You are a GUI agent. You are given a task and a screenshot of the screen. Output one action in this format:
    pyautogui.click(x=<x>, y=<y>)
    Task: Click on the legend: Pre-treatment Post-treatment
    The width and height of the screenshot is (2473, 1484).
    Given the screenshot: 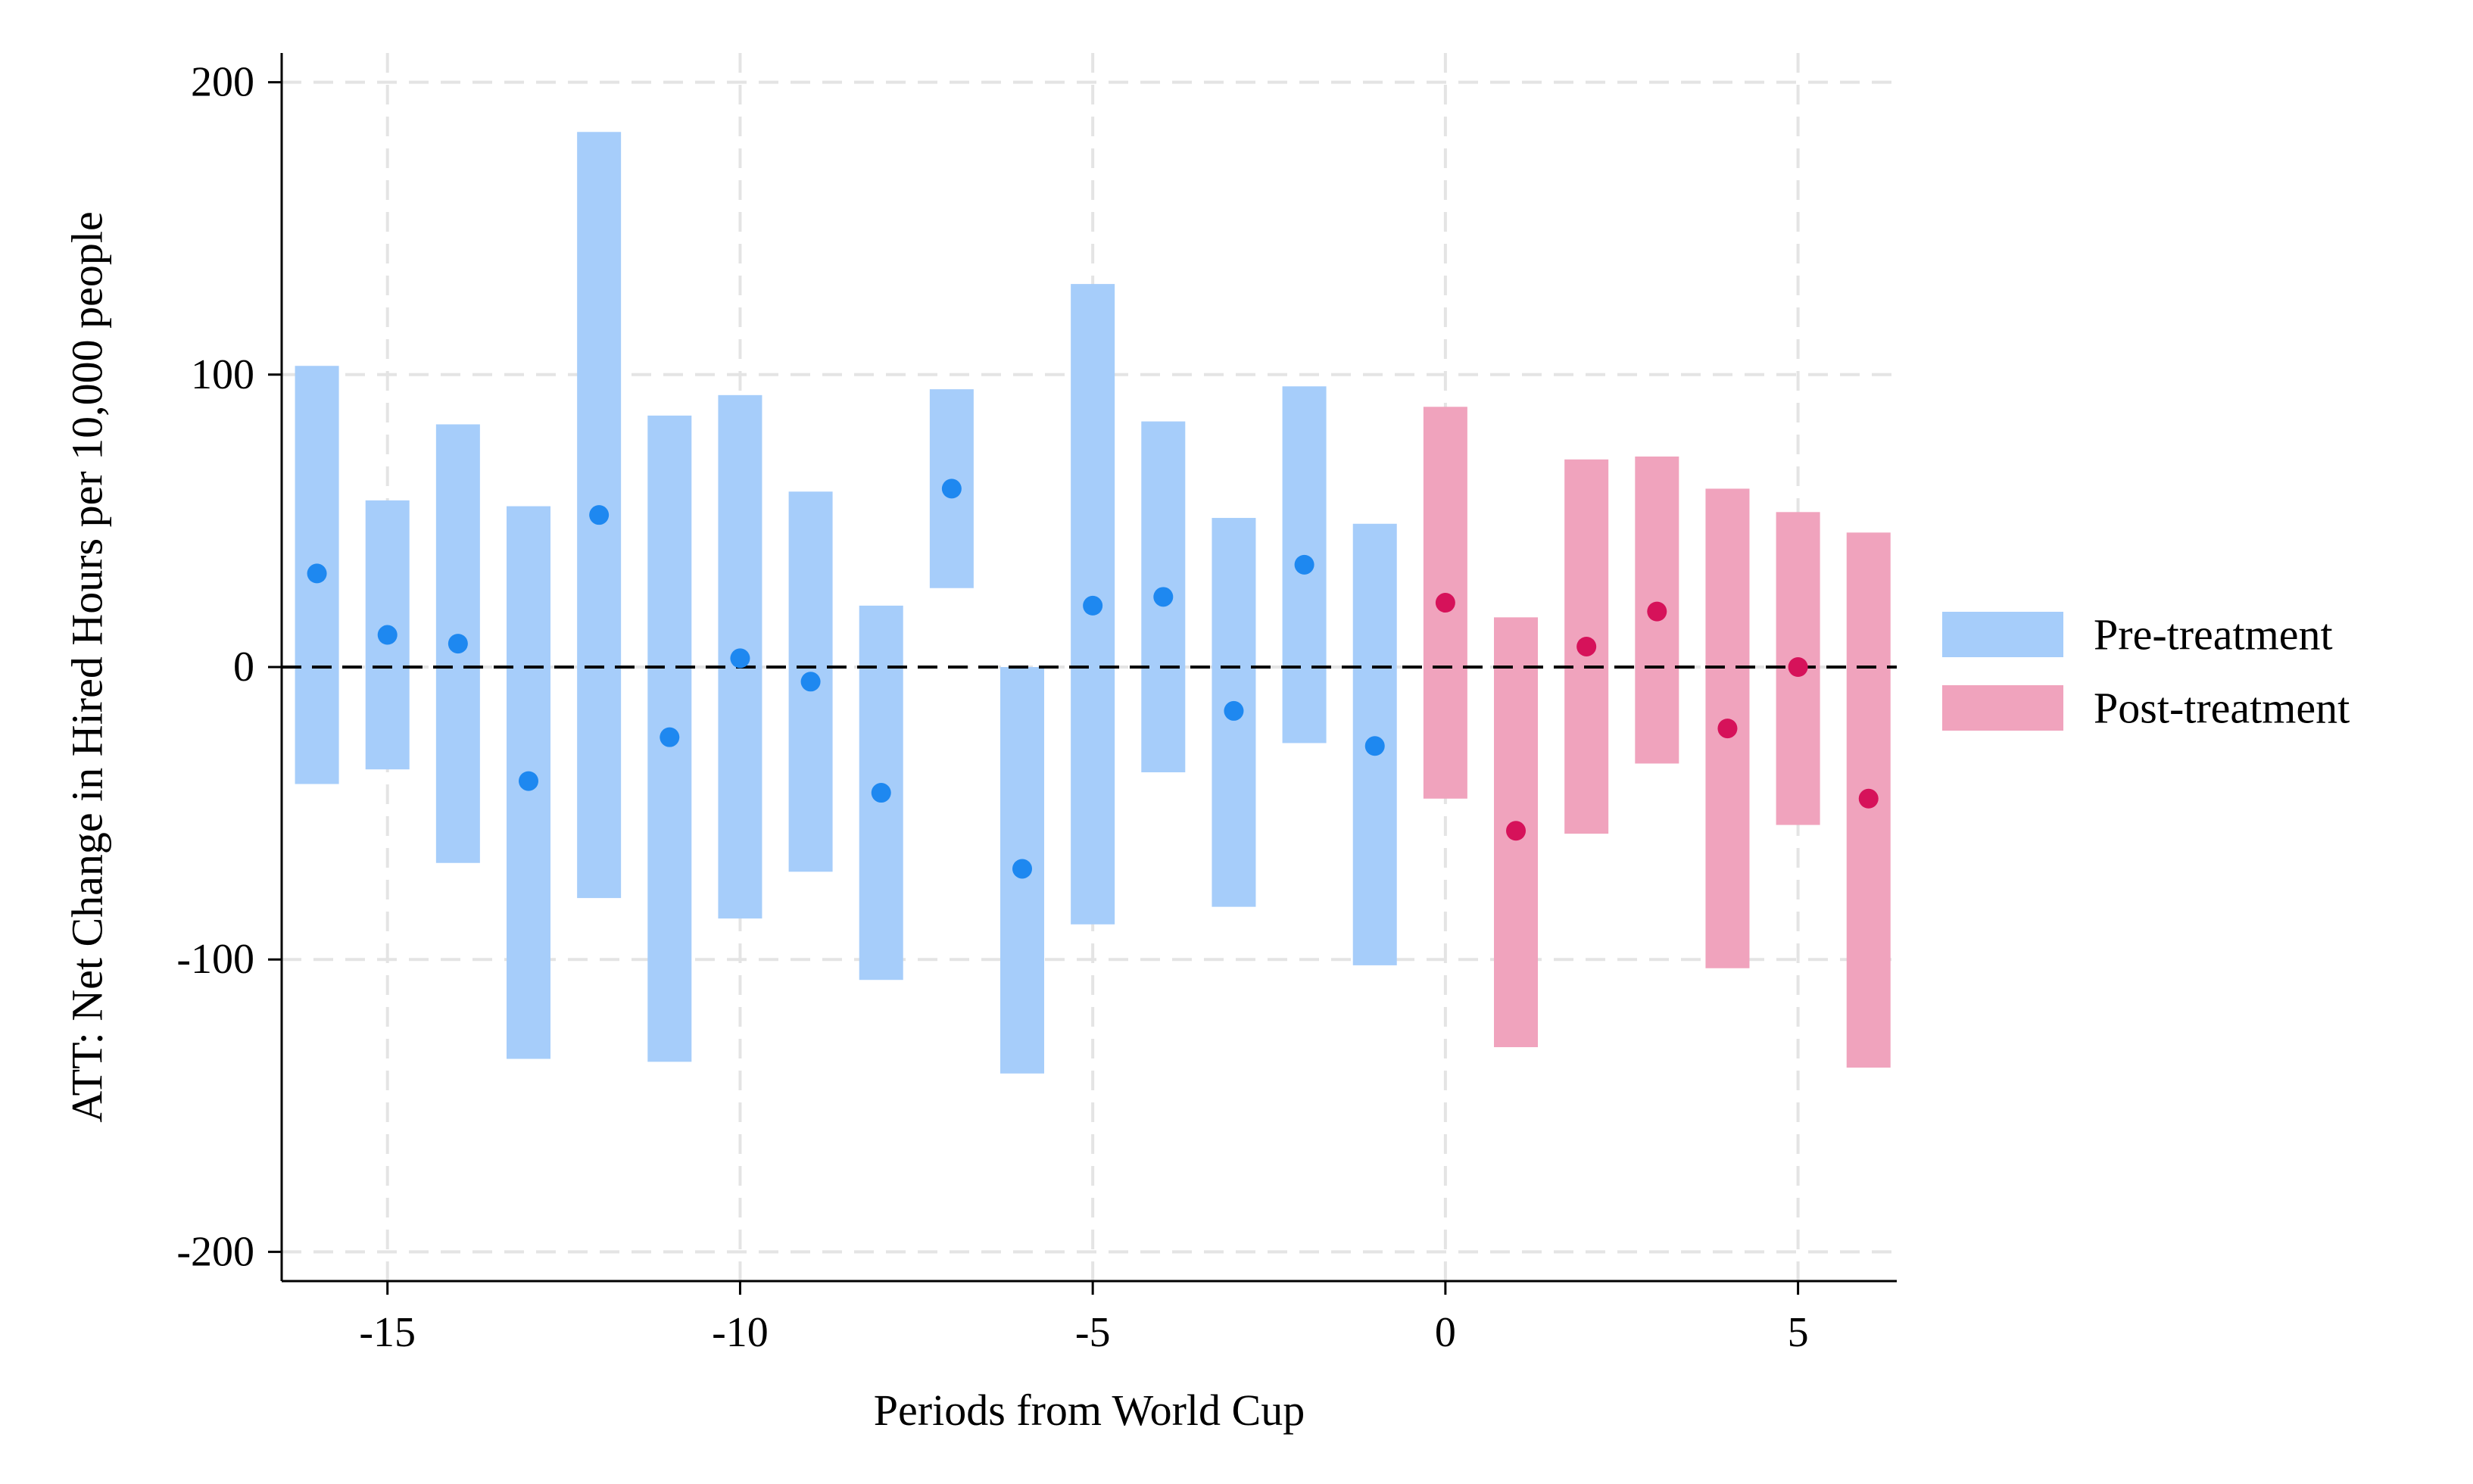 What is the action you would take?
    pyautogui.click(x=2146, y=671)
    